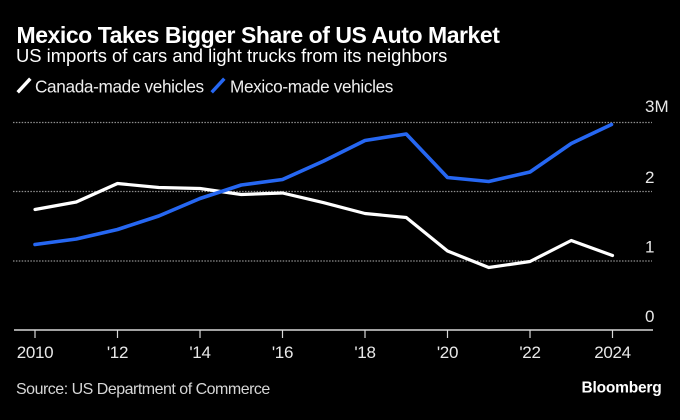 This screenshot has width=680, height=420. I want to click on svg-text: 1, so click(649, 247).